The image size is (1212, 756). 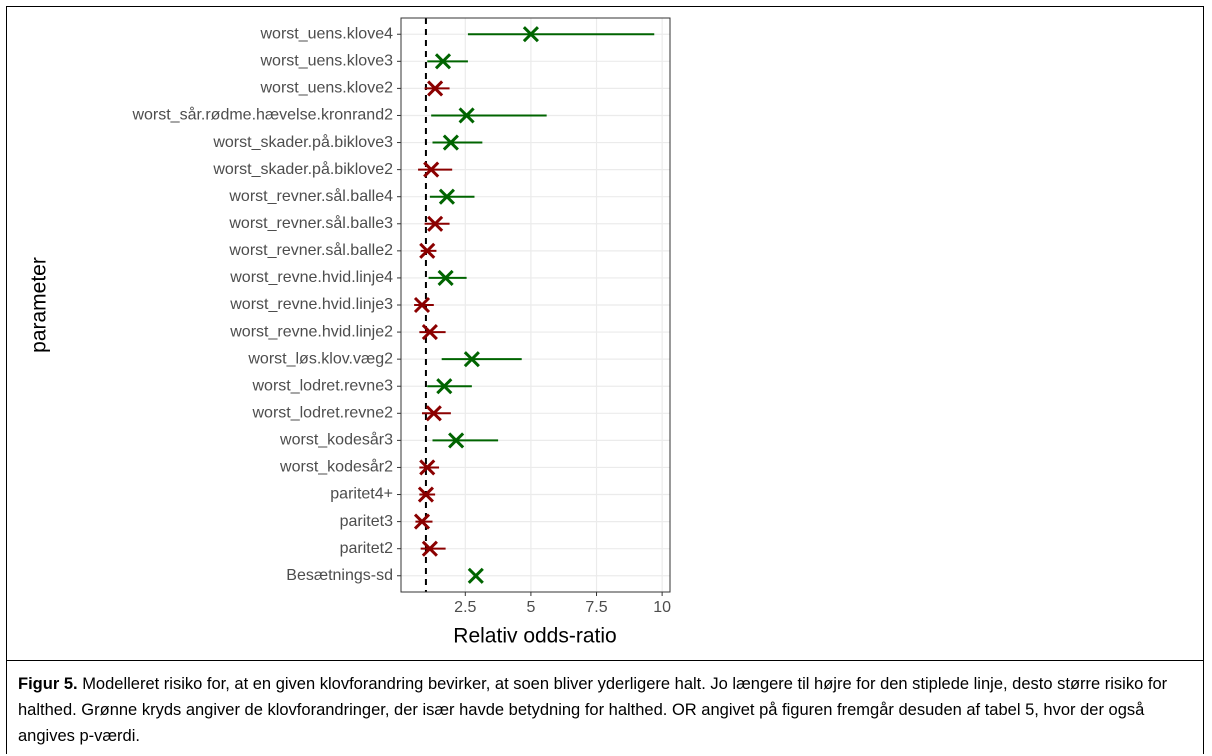 What do you see at coordinates (322, 385) in the screenshot?
I see `y-tick-label: worst_lodret.revne3` at bounding box center [322, 385].